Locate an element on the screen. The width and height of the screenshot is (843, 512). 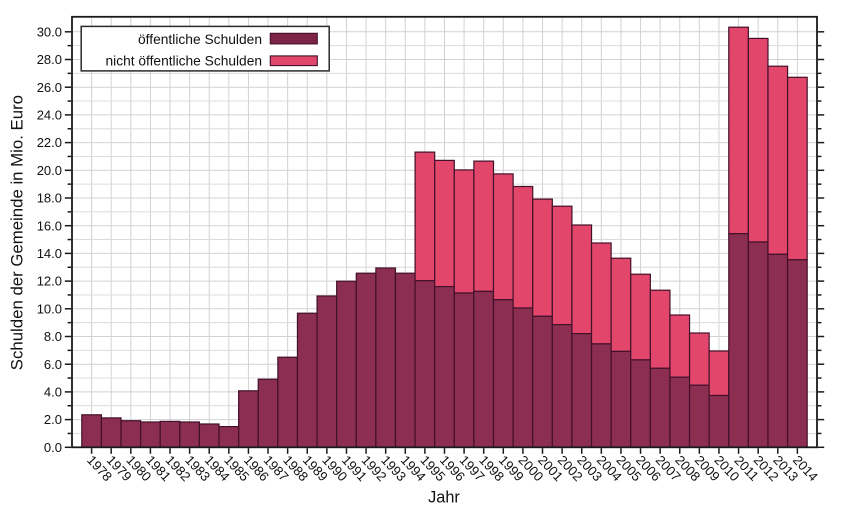
svg-text: 10.0 is located at coordinates (49, 308).